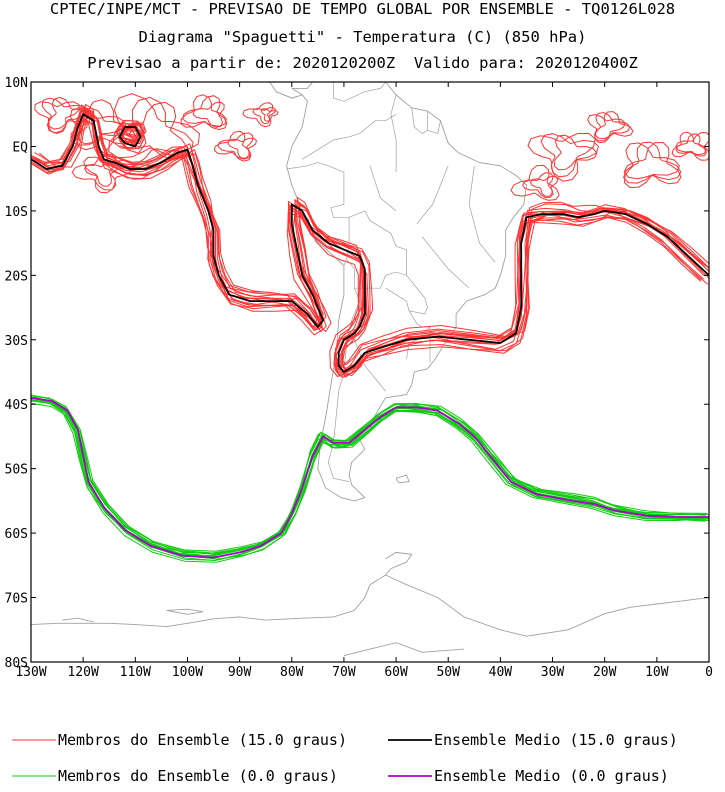 This screenshot has width=725, height=792. Describe the element at coordinates (16, 599) in the screenshot. I see `y-tick-label: 70S` at that location.